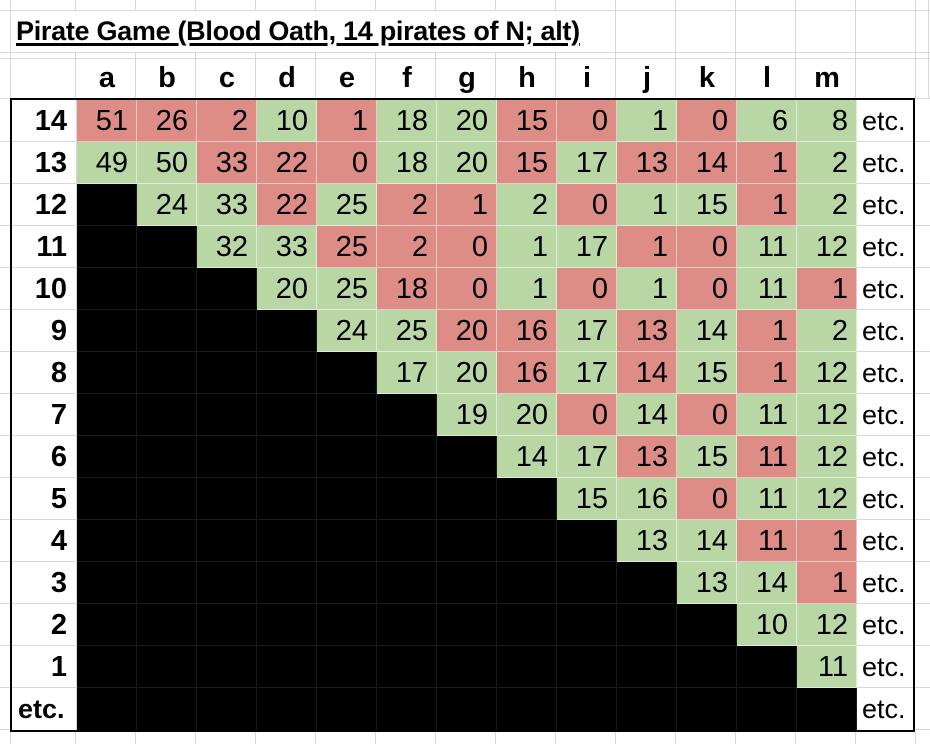  What do you see at coordinates (407, 331) in the screenshot?
I see `cell-f9: 25` at bounding box center [407, 331].